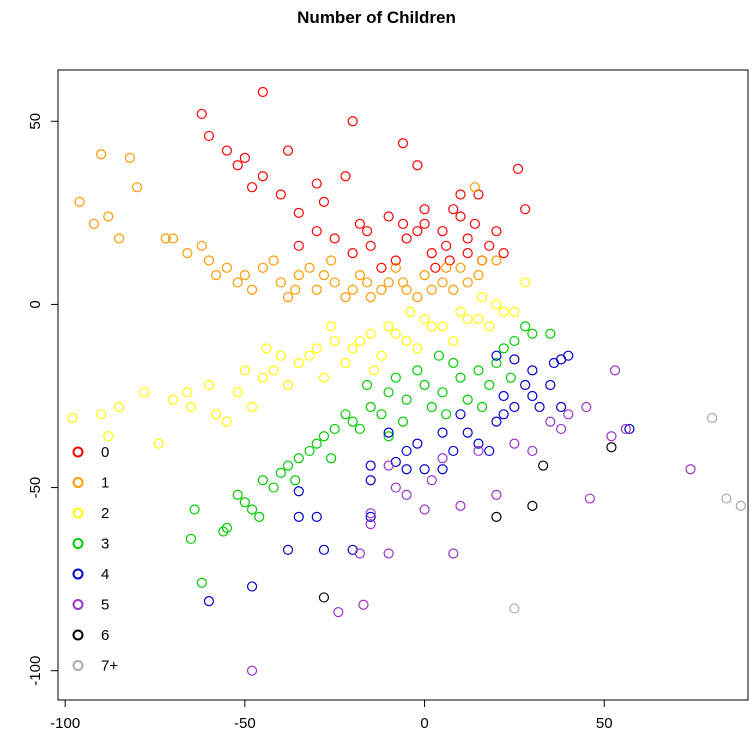 The height and width of the screenshot is (748, 753). Describe the element at coordinates (105, 483) in the screenshot. I see `legend-label: 1` at that location.